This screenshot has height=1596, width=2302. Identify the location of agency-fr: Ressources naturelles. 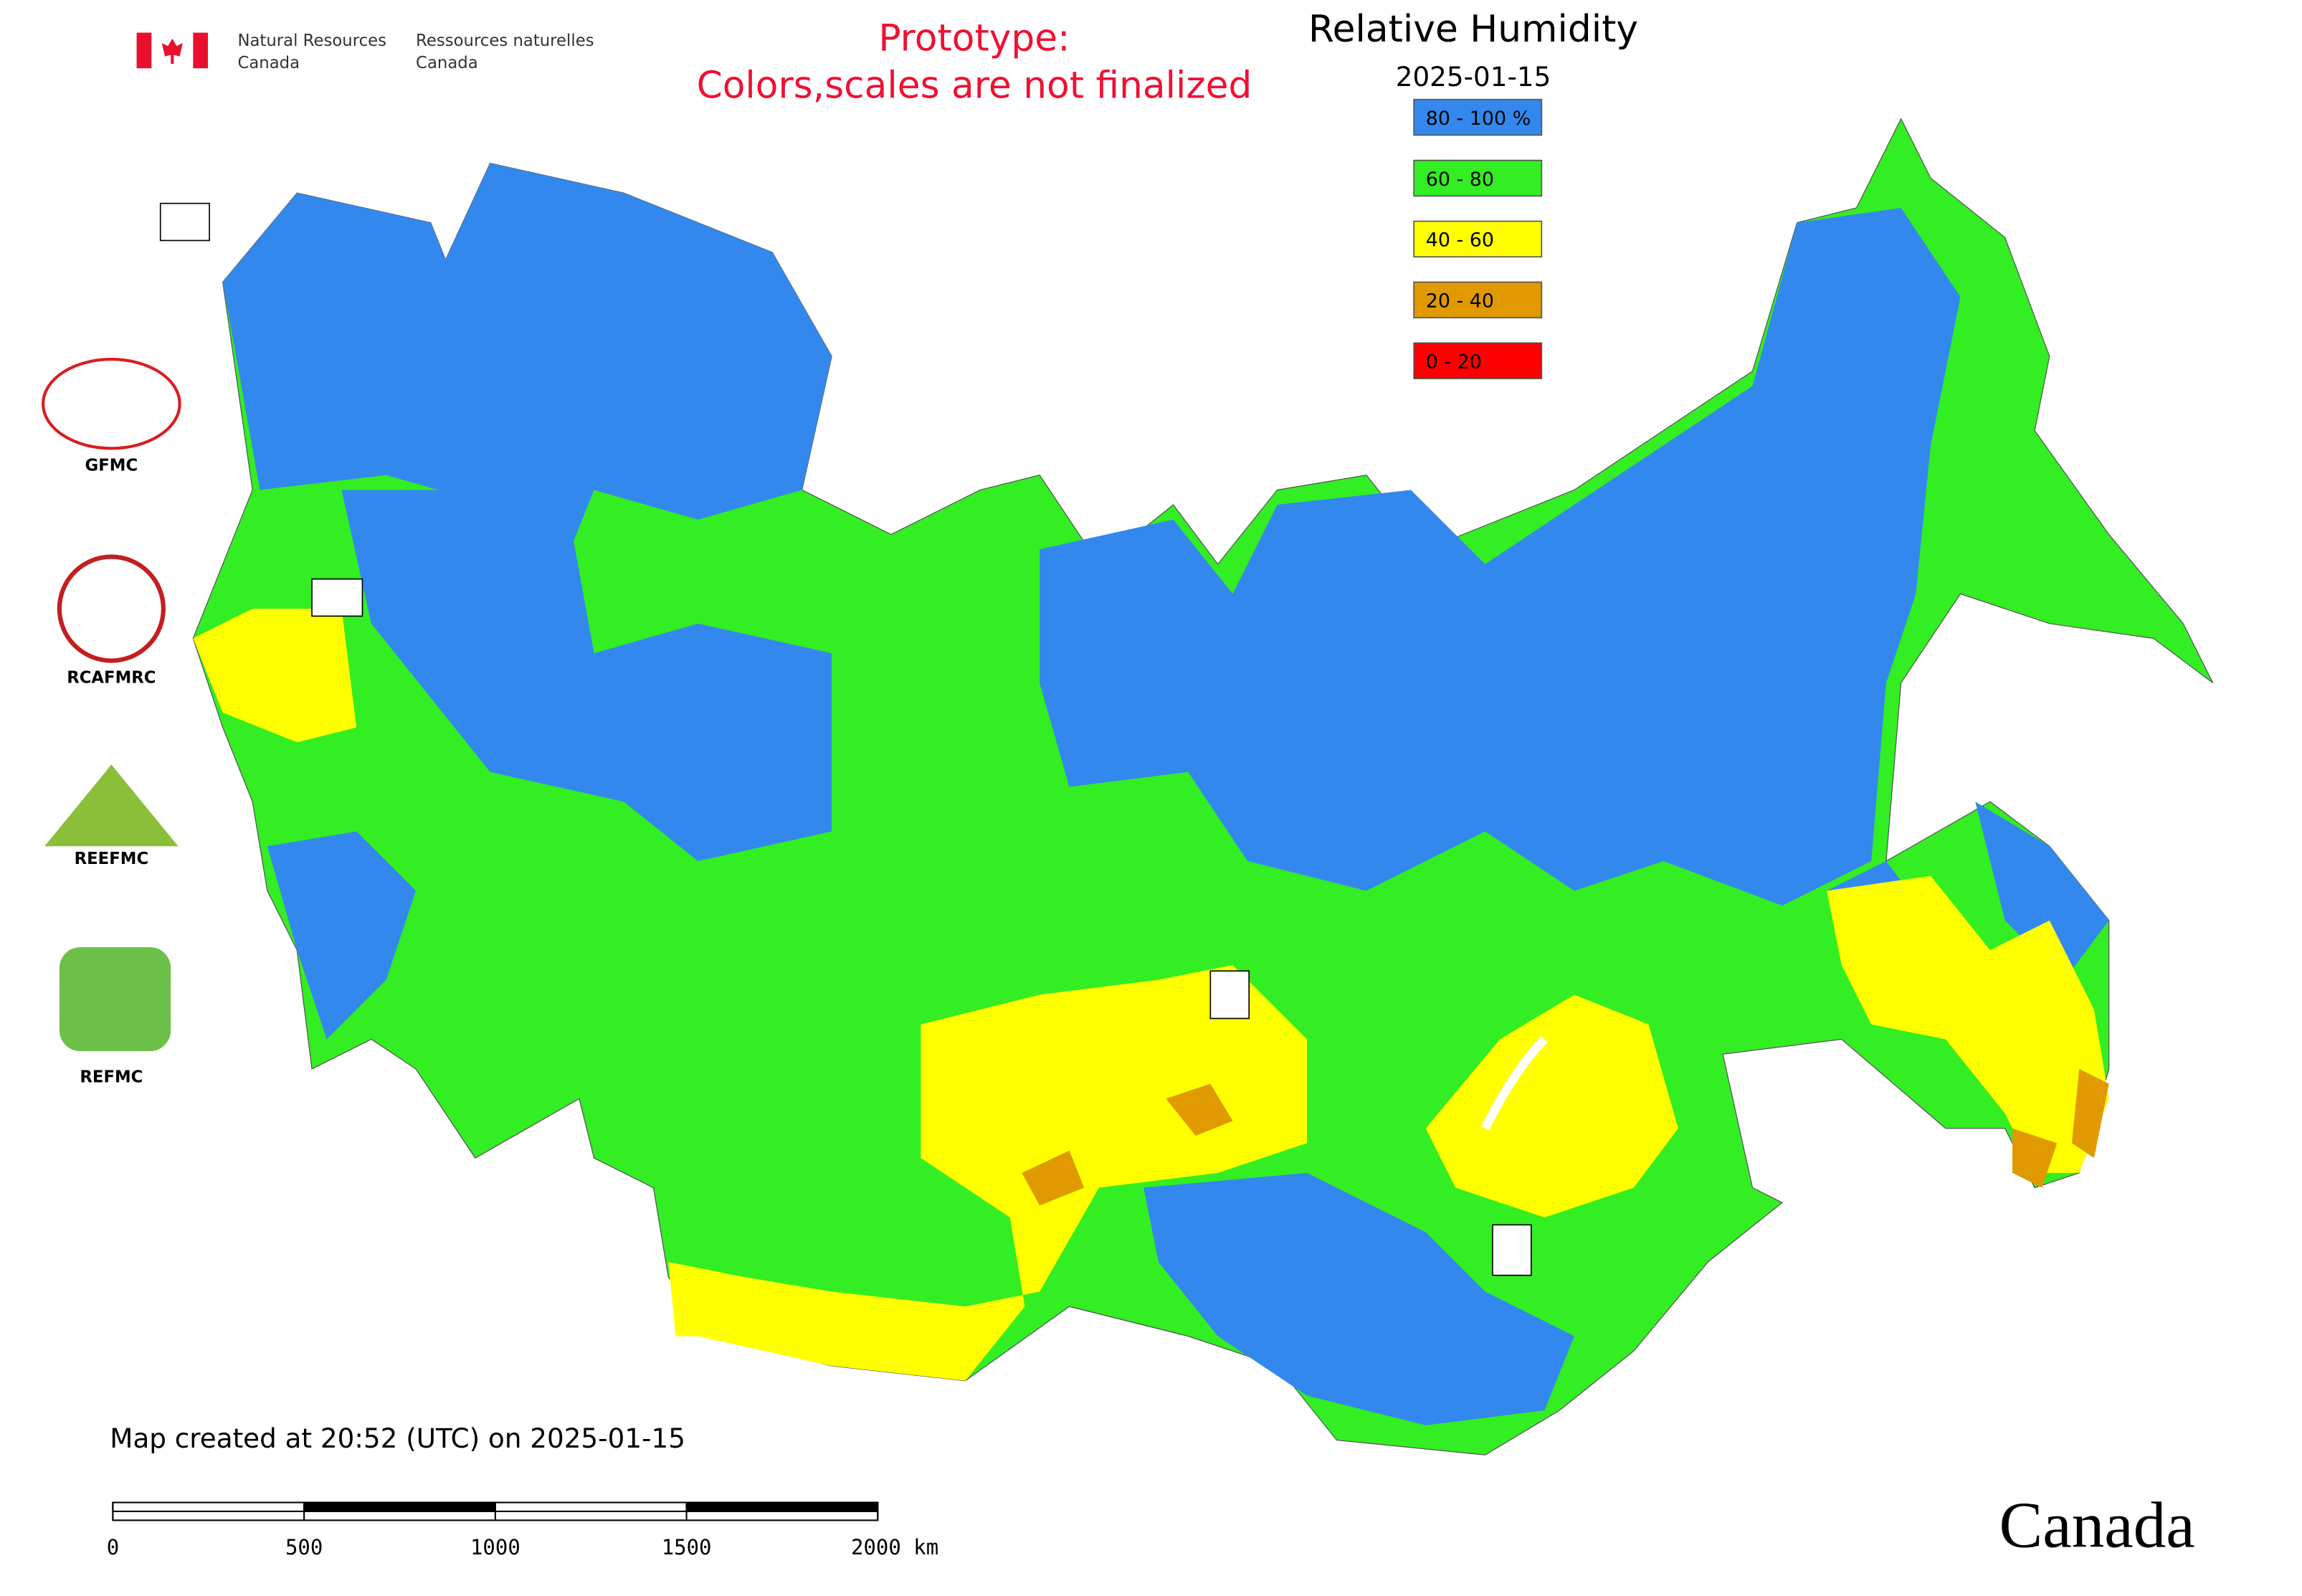
(505, 41).